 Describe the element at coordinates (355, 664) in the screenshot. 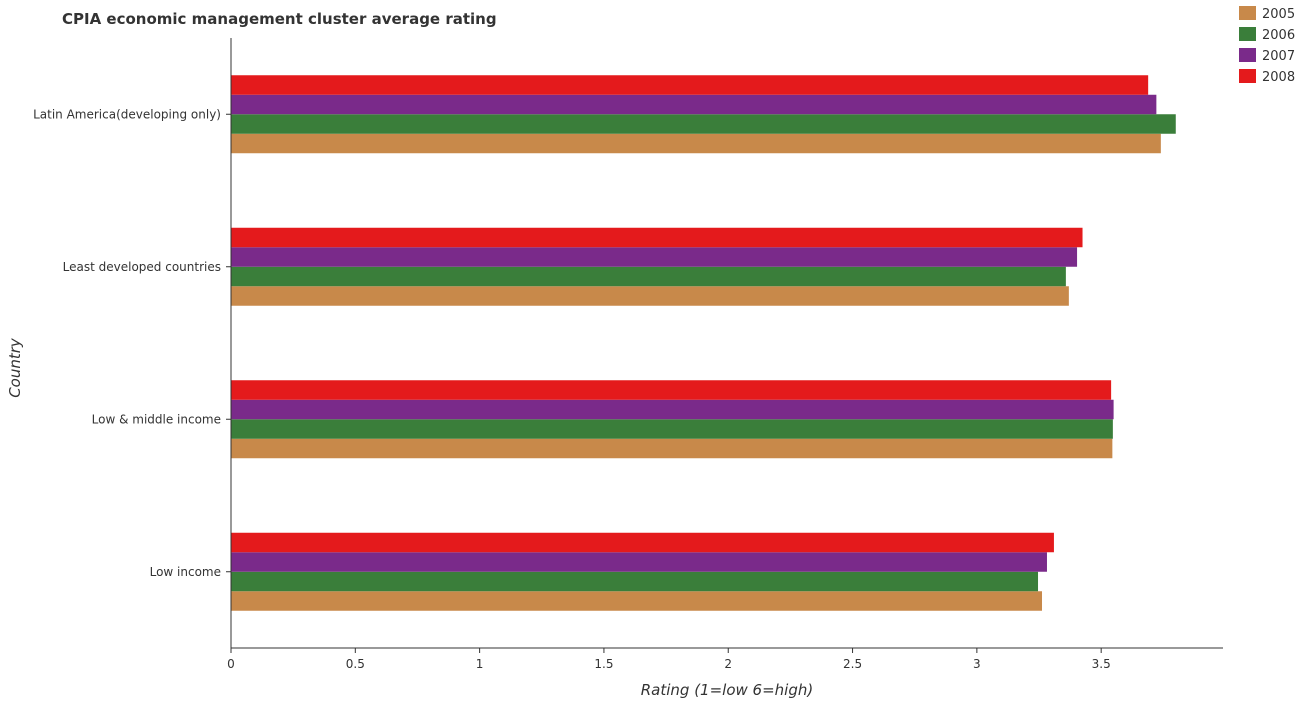

I see `x-tick-label: 0.5` at that location.